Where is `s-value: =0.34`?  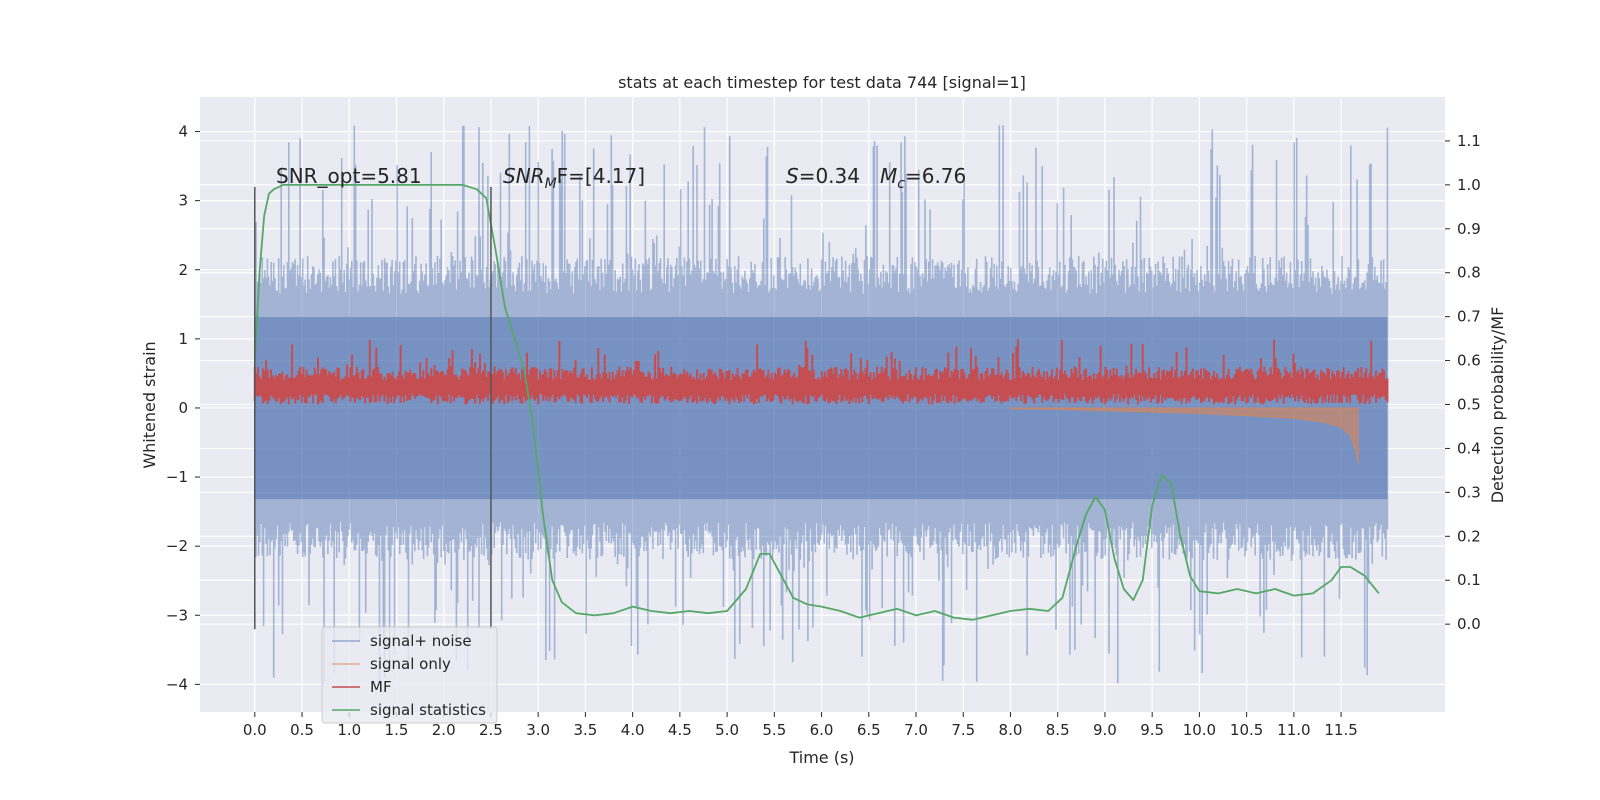 s-value: =0.34 is located at coordinates (829, 176).